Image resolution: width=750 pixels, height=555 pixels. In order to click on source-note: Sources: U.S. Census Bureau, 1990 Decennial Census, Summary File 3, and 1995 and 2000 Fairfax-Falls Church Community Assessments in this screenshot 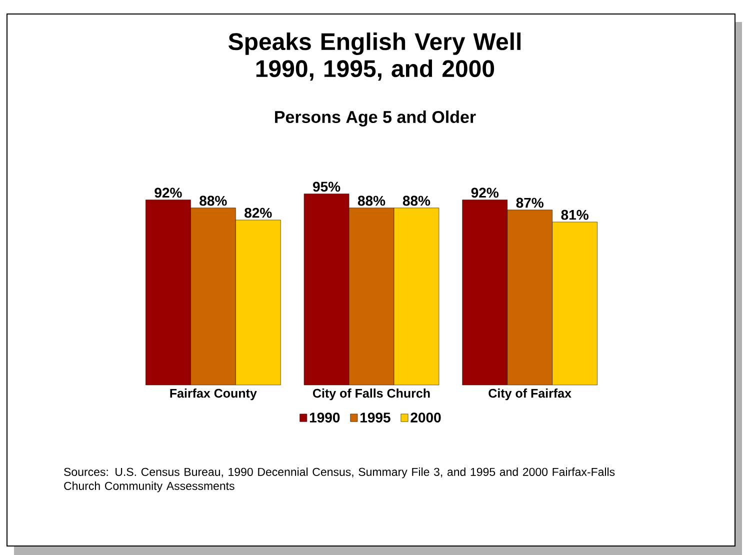, I will do `click(339, 480)`.